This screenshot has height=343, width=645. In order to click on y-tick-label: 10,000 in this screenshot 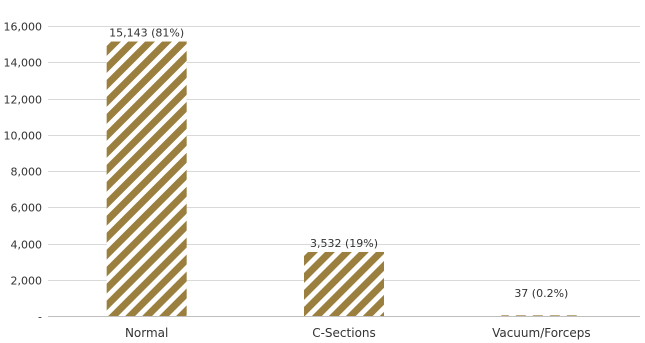, I will do `click(23, 136)`.